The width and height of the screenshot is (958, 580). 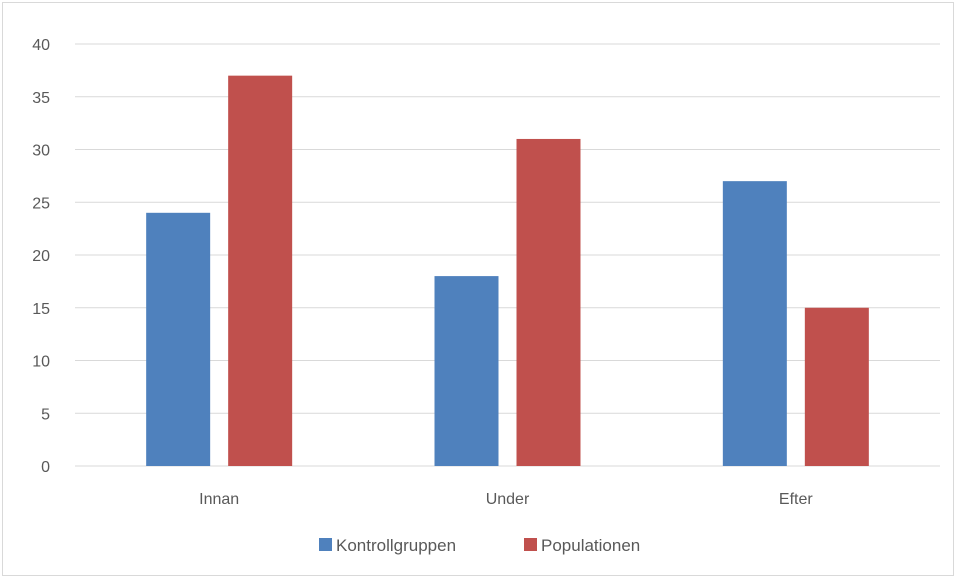 I want to click on bar-kontrollgruppen-efter, so click(x=754, y=323).